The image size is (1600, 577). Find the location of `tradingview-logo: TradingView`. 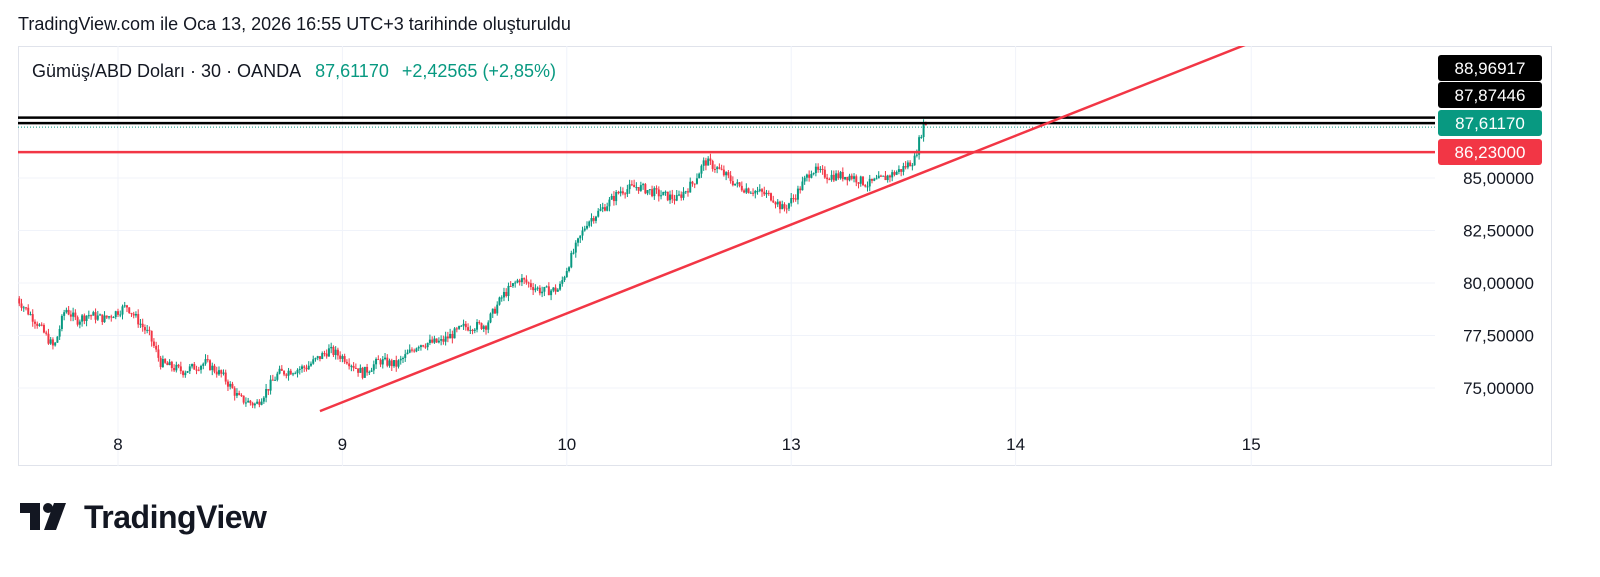

tradingview-logo: TradingView is located at coordinates (143, 517).